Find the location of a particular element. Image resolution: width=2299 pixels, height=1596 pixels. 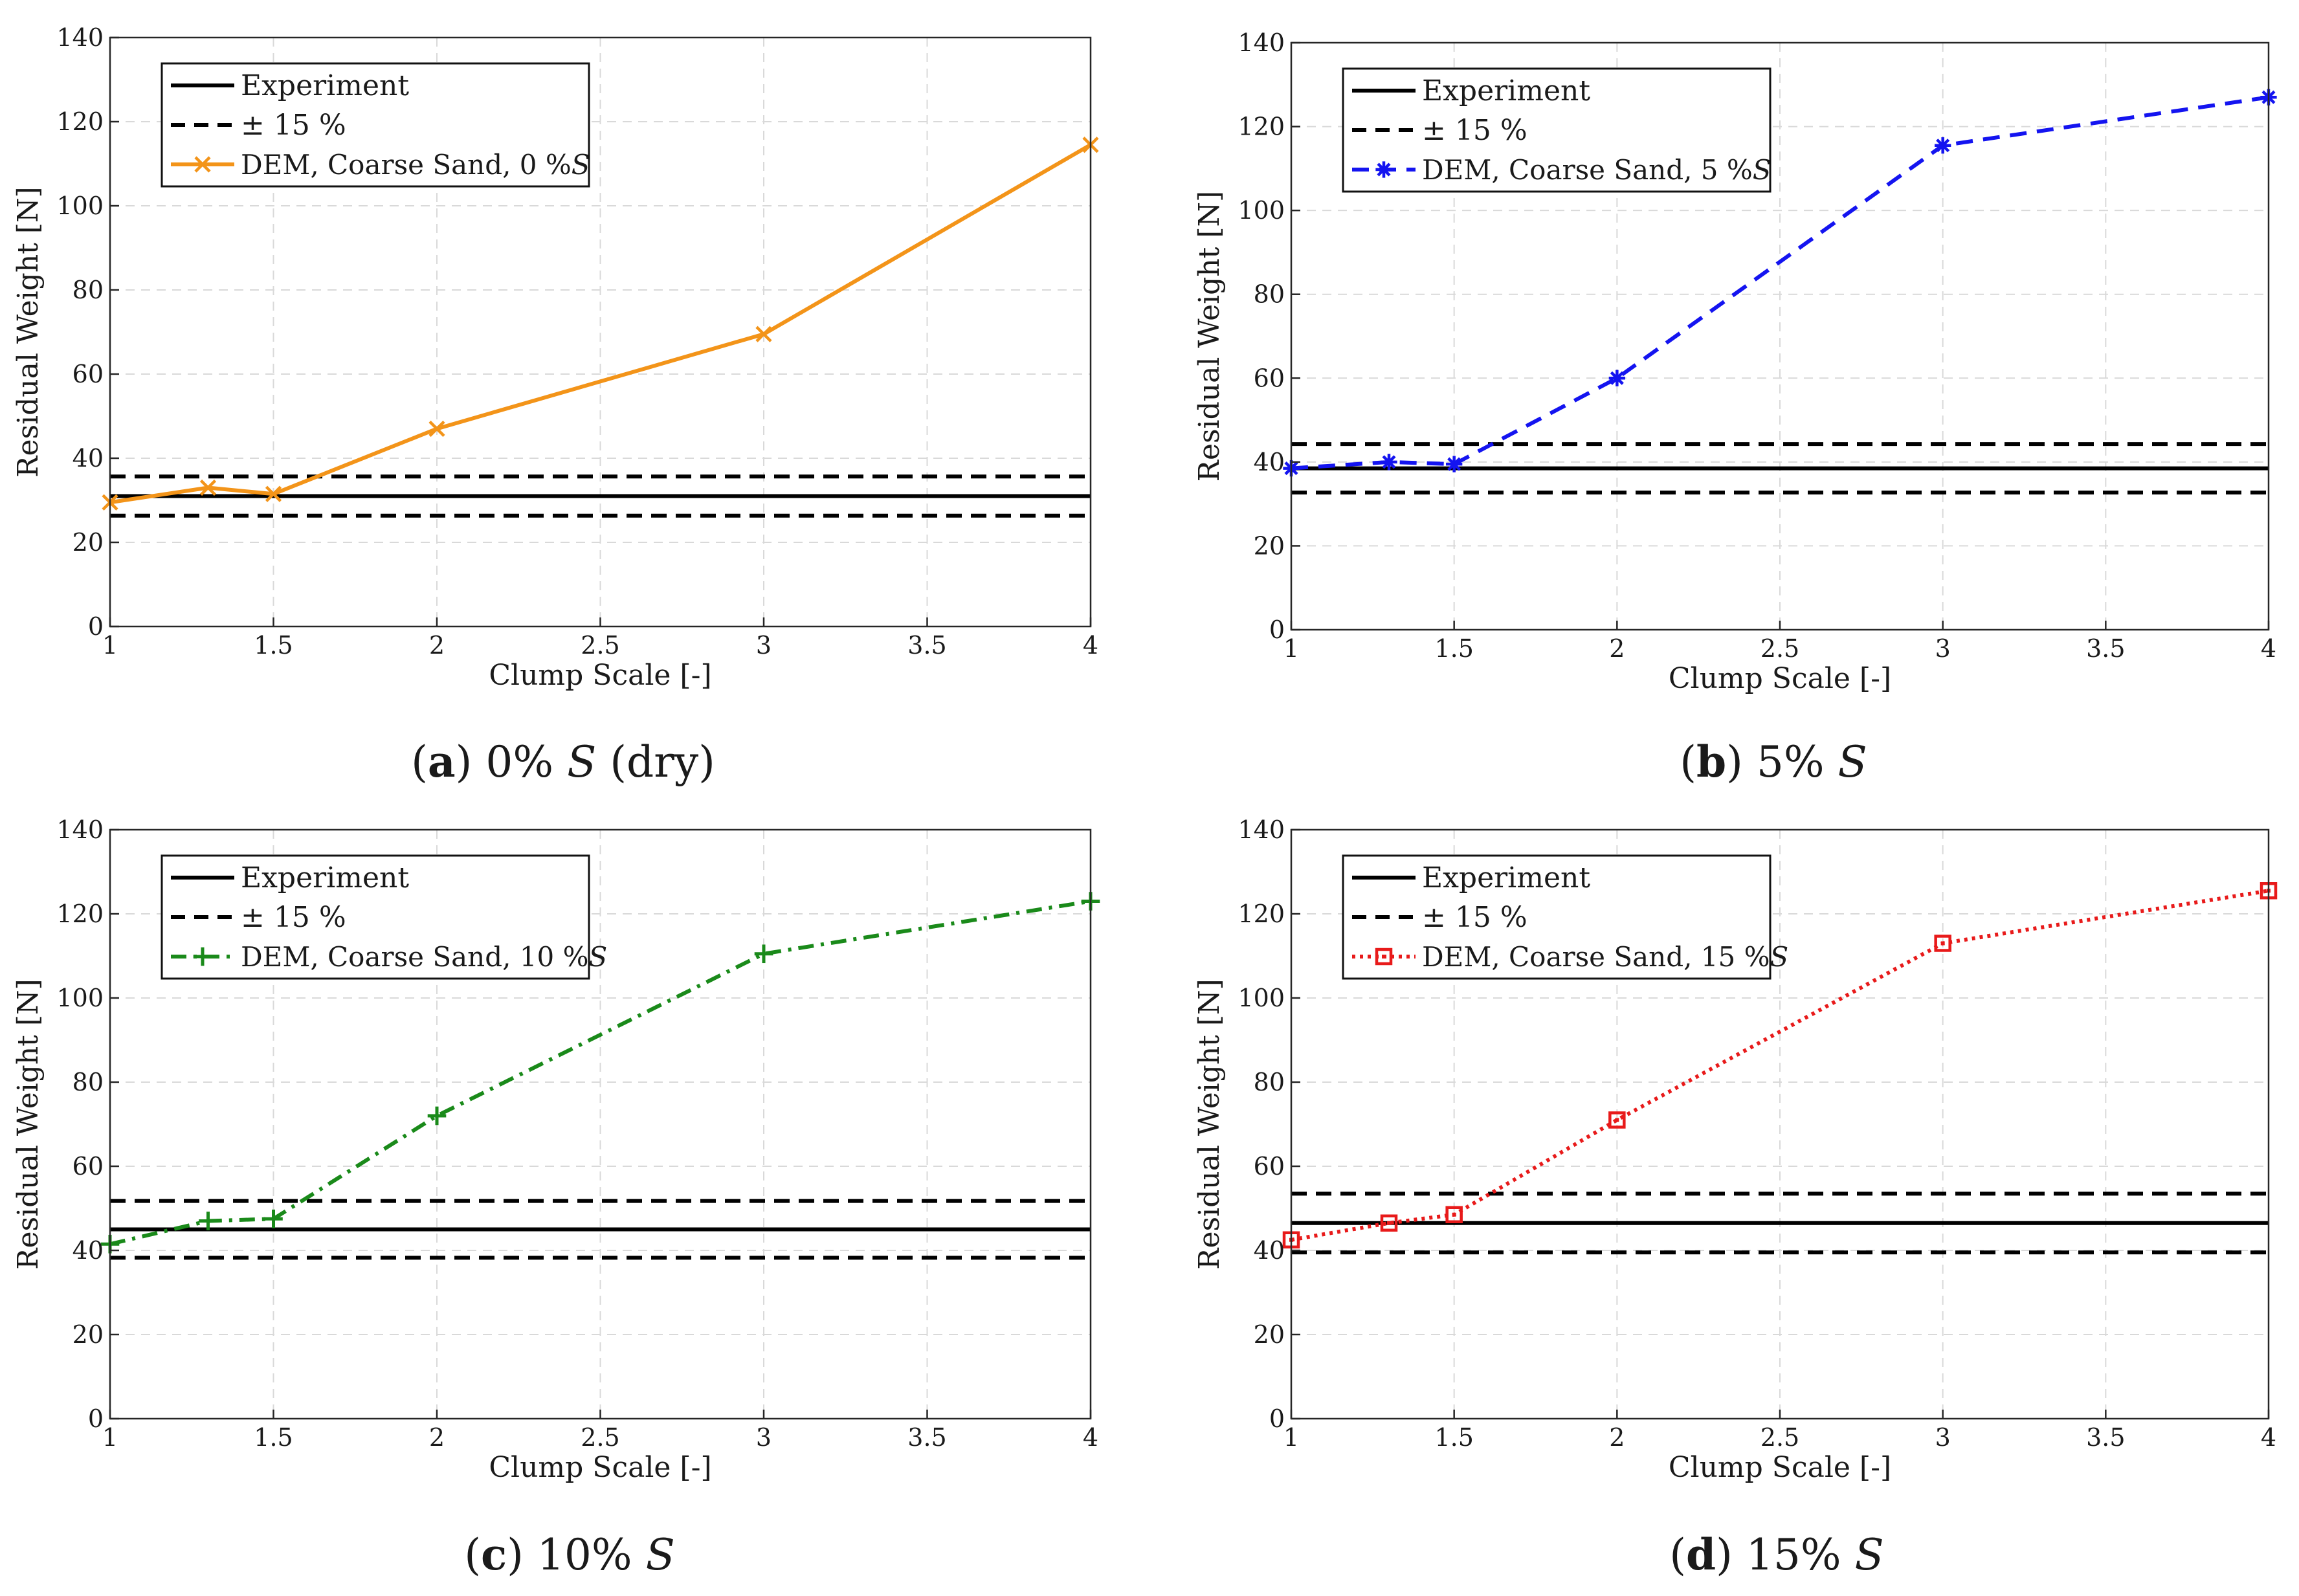

y-axis-label: Residual Weight [N] is located at coordinates (1209, 1124).